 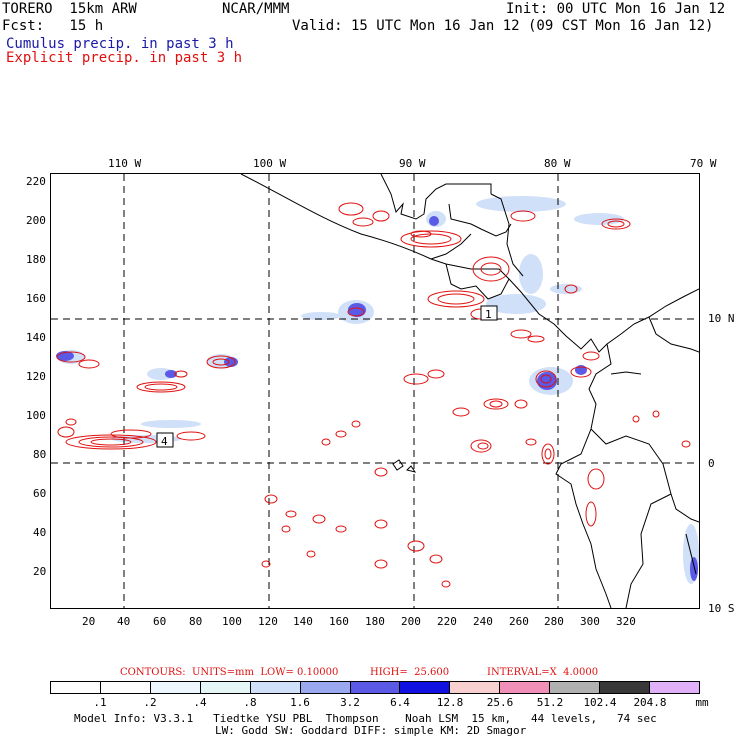 I want to click on lon-label-70w: 70 W, so click(x=703, y=163).